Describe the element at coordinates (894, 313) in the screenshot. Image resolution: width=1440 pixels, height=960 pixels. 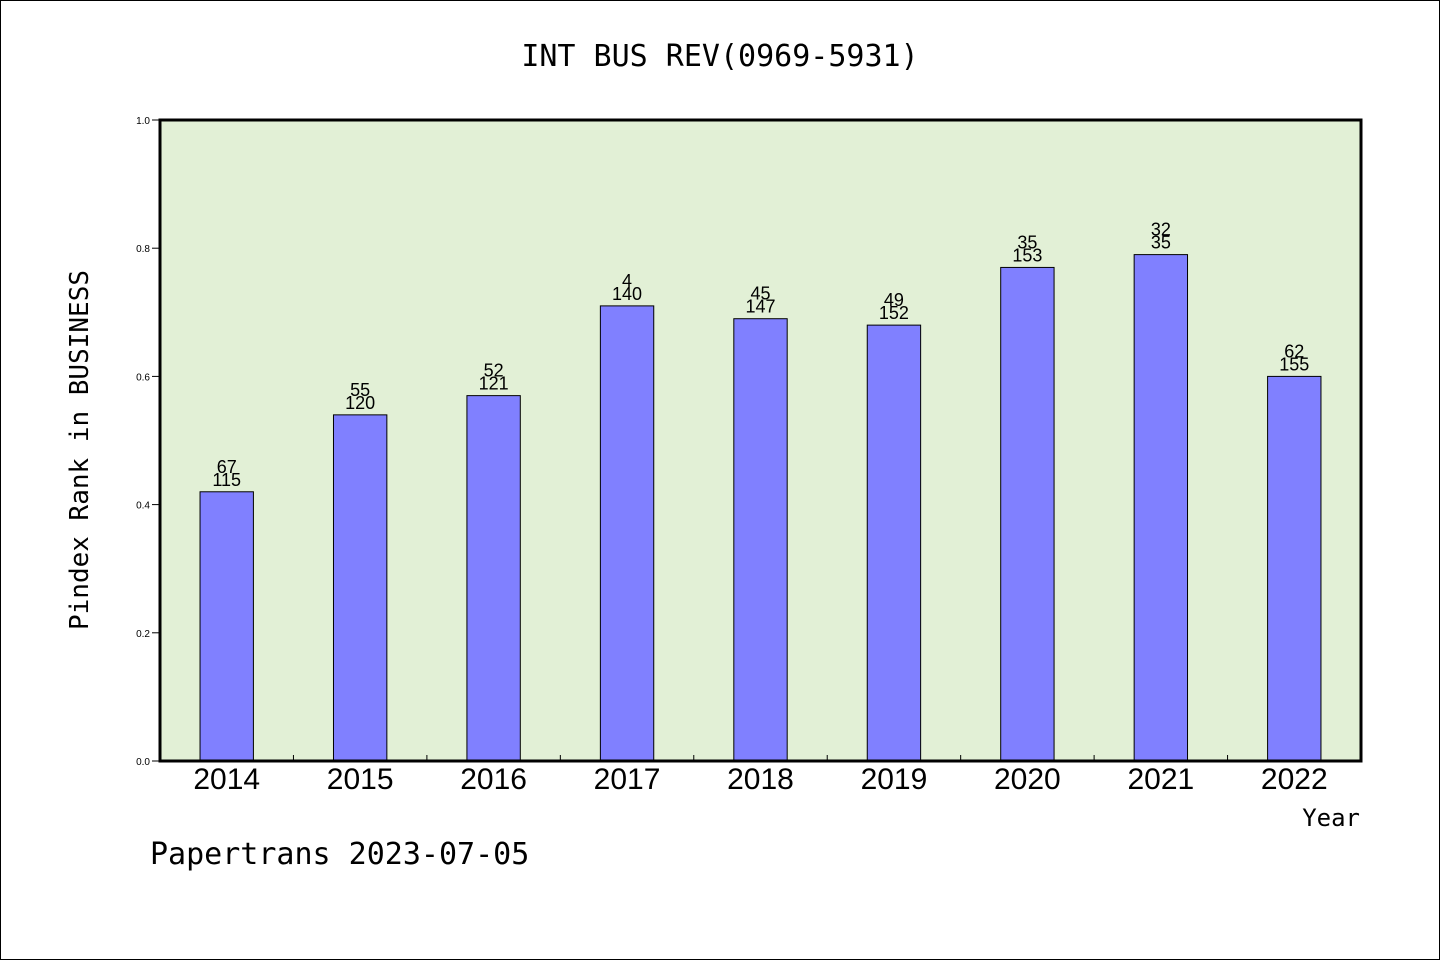
I see `bar-label-bottom-2019: 152` at that location.